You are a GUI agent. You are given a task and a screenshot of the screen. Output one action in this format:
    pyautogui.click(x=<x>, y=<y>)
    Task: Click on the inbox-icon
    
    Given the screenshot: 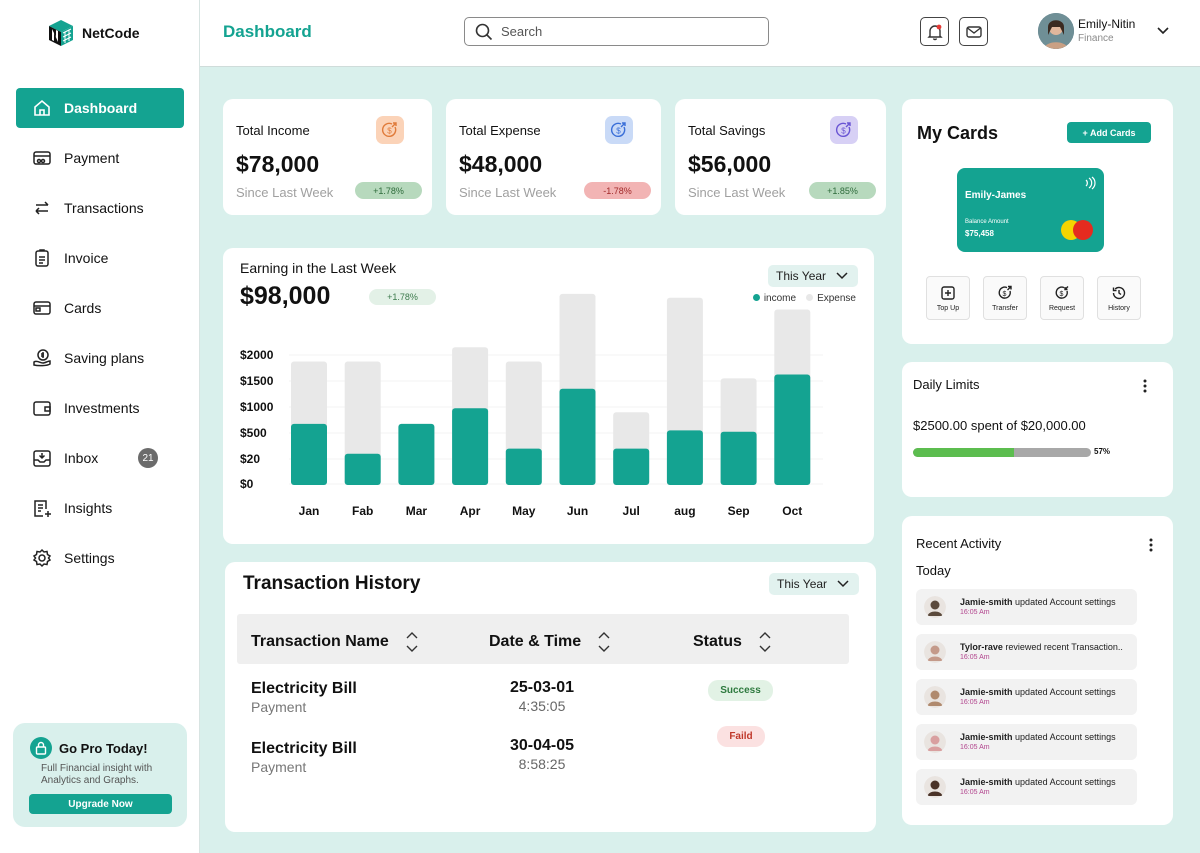 What is the action you would take?
    pyautogui.click(x=42, y=458)
    